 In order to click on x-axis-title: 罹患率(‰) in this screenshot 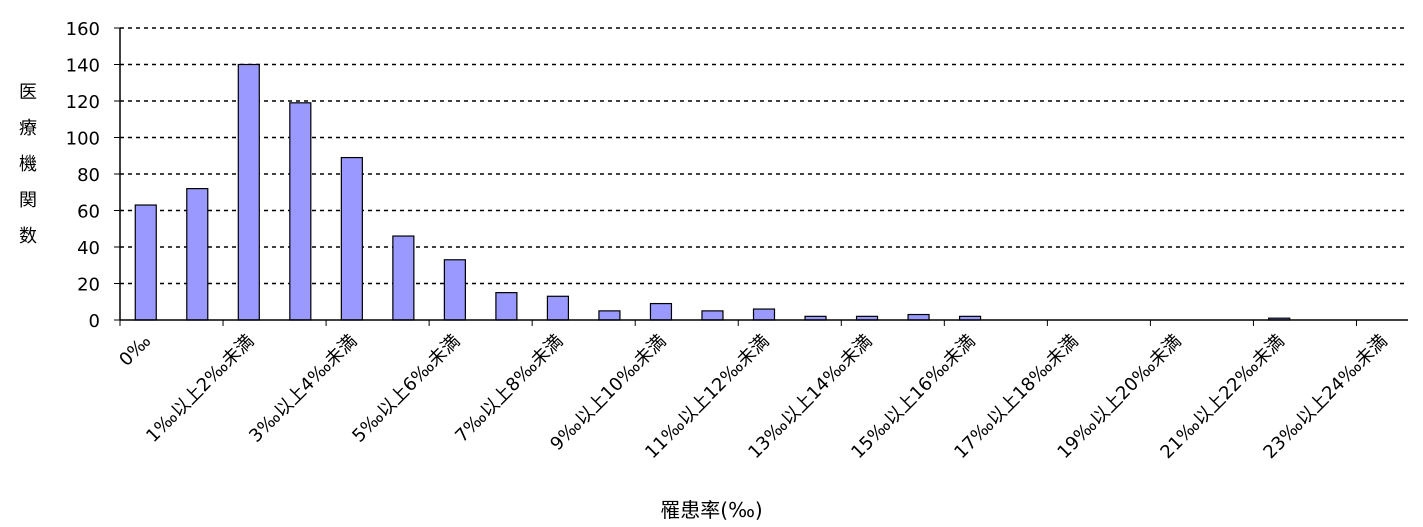, I will do `click(711, 510)`.